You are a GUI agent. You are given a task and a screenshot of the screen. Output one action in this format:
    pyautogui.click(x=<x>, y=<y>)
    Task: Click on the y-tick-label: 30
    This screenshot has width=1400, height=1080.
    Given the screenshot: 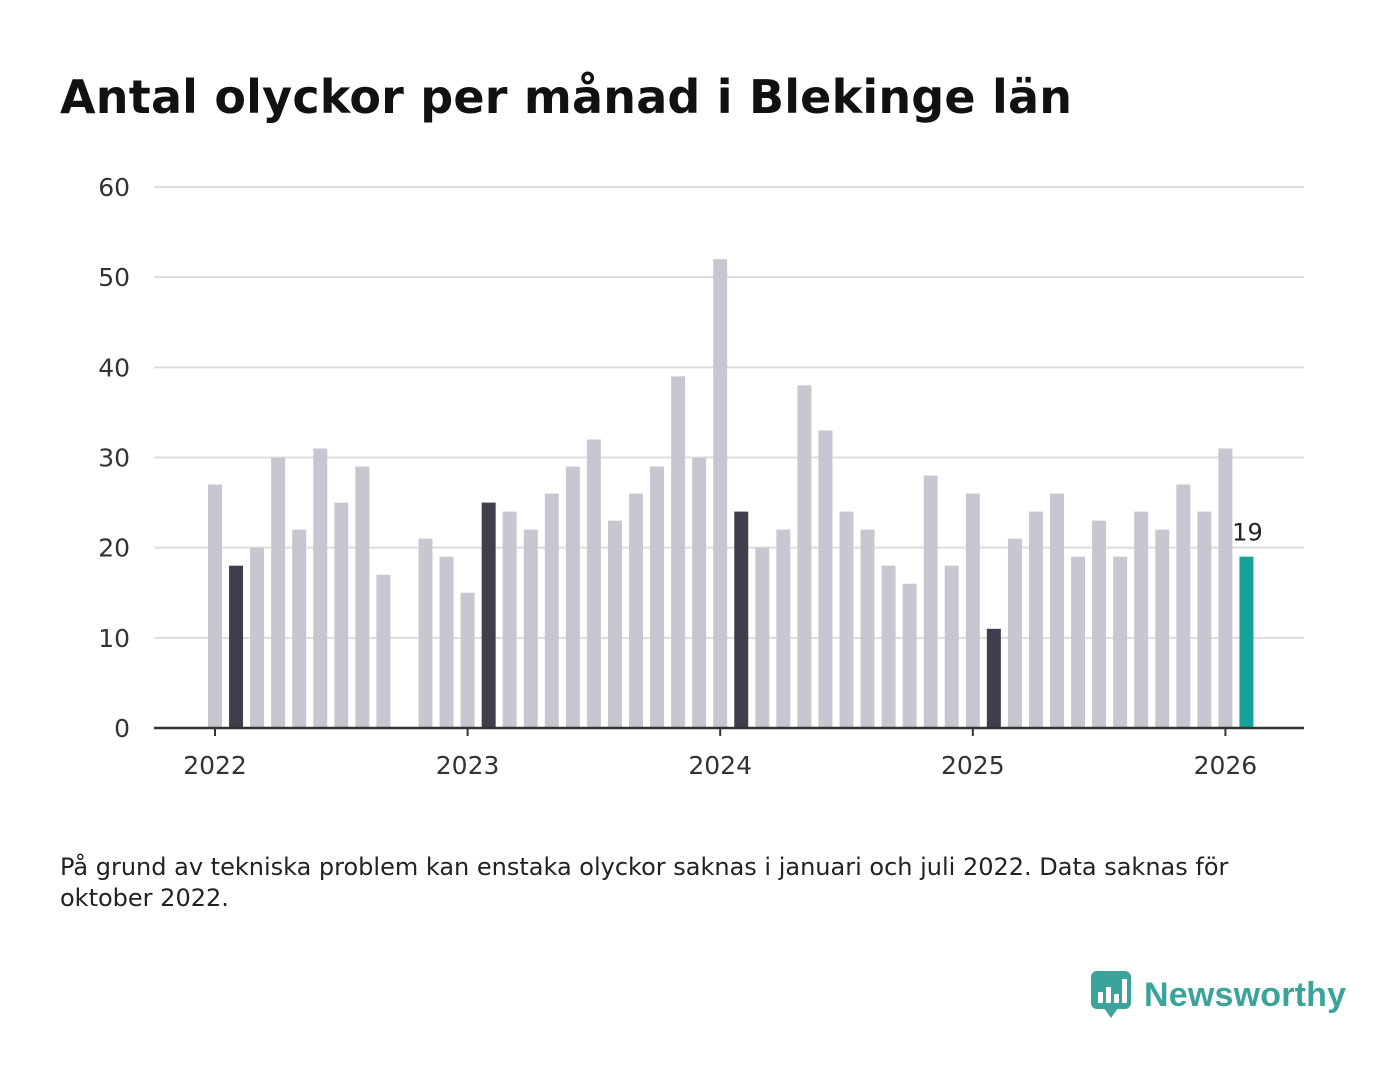 What is the action you would take?
    pyautogui.click(x=114, y=458)
    